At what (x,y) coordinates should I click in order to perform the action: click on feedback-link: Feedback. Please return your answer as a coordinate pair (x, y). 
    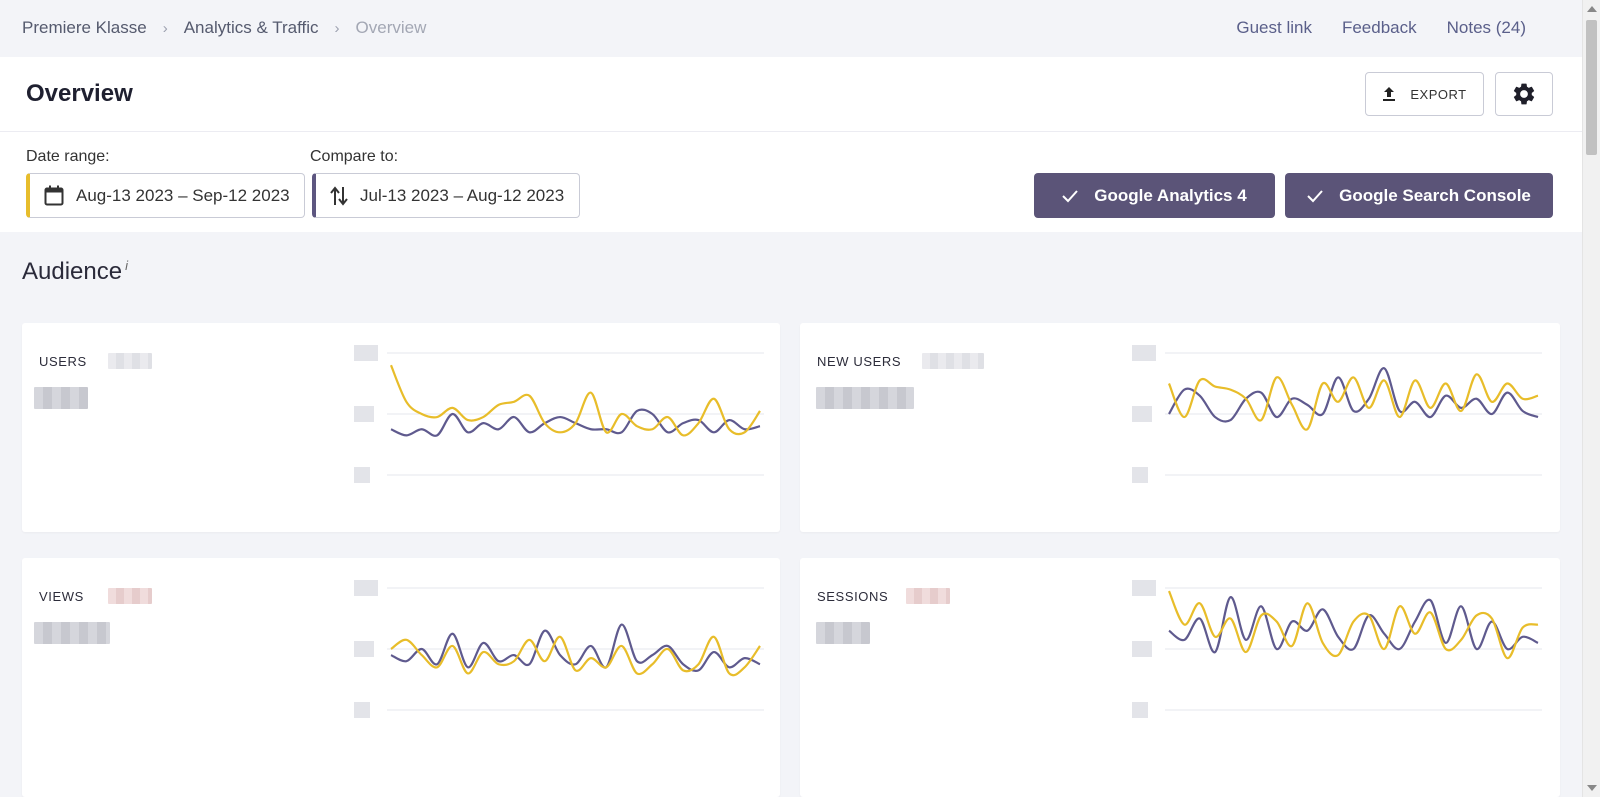
    Looking at the image, I should click on (1379, 27).